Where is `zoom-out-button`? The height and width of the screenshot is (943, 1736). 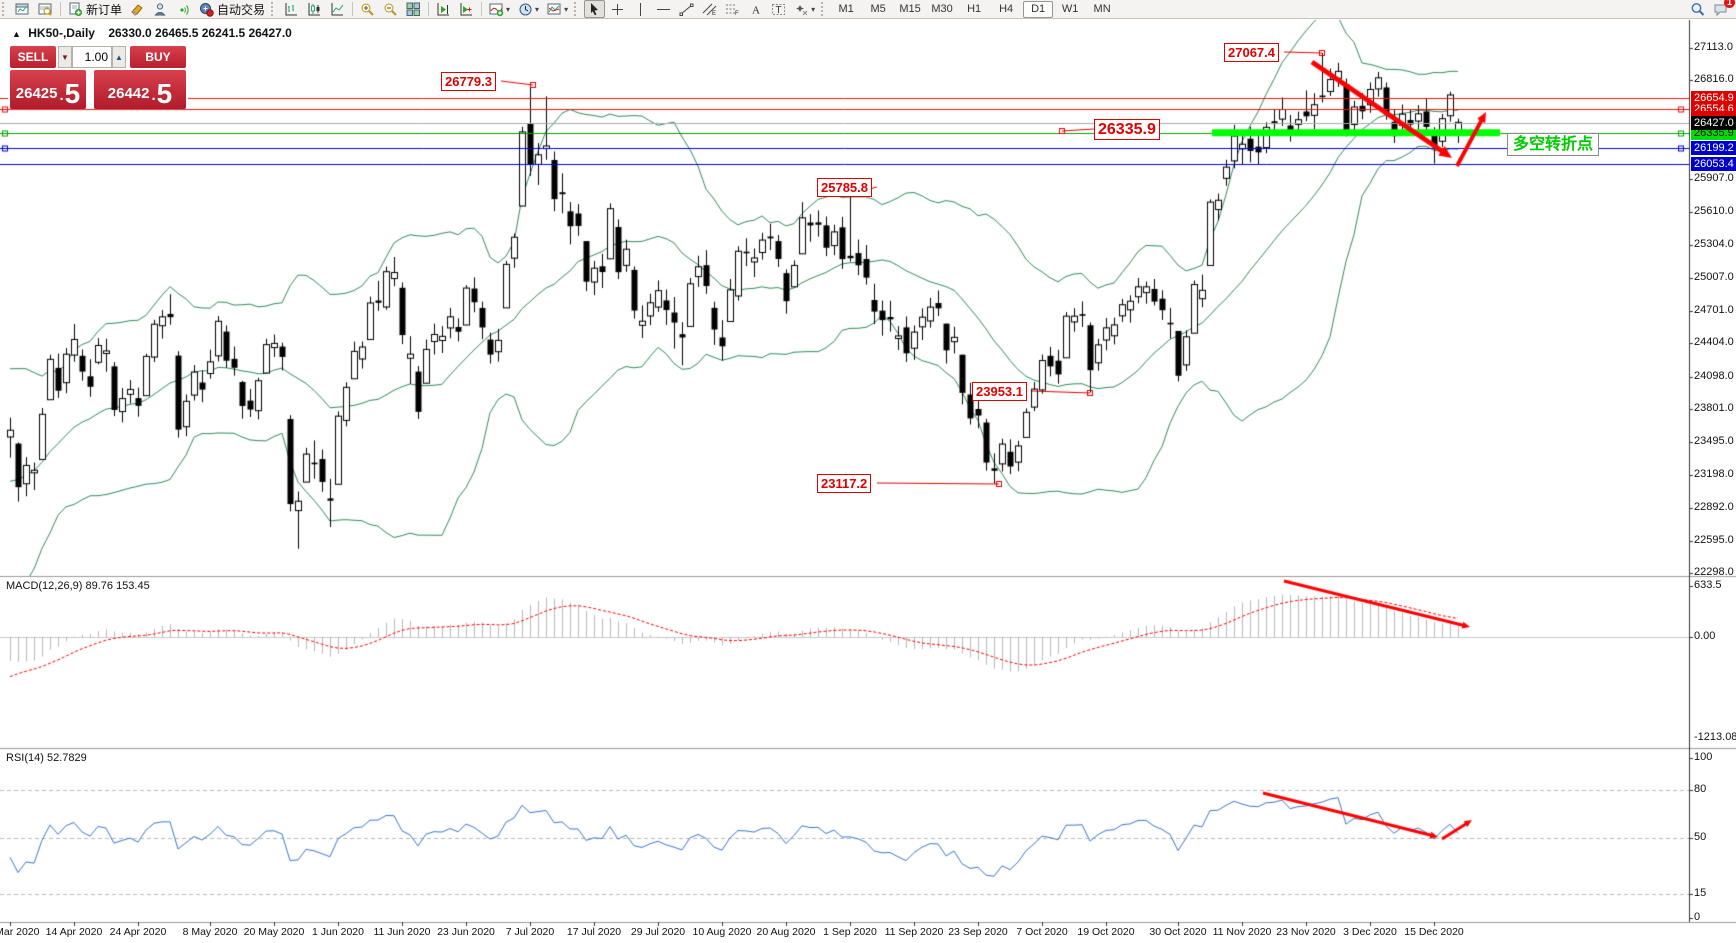
zoom-out-button is located at coordinates (390, 9).